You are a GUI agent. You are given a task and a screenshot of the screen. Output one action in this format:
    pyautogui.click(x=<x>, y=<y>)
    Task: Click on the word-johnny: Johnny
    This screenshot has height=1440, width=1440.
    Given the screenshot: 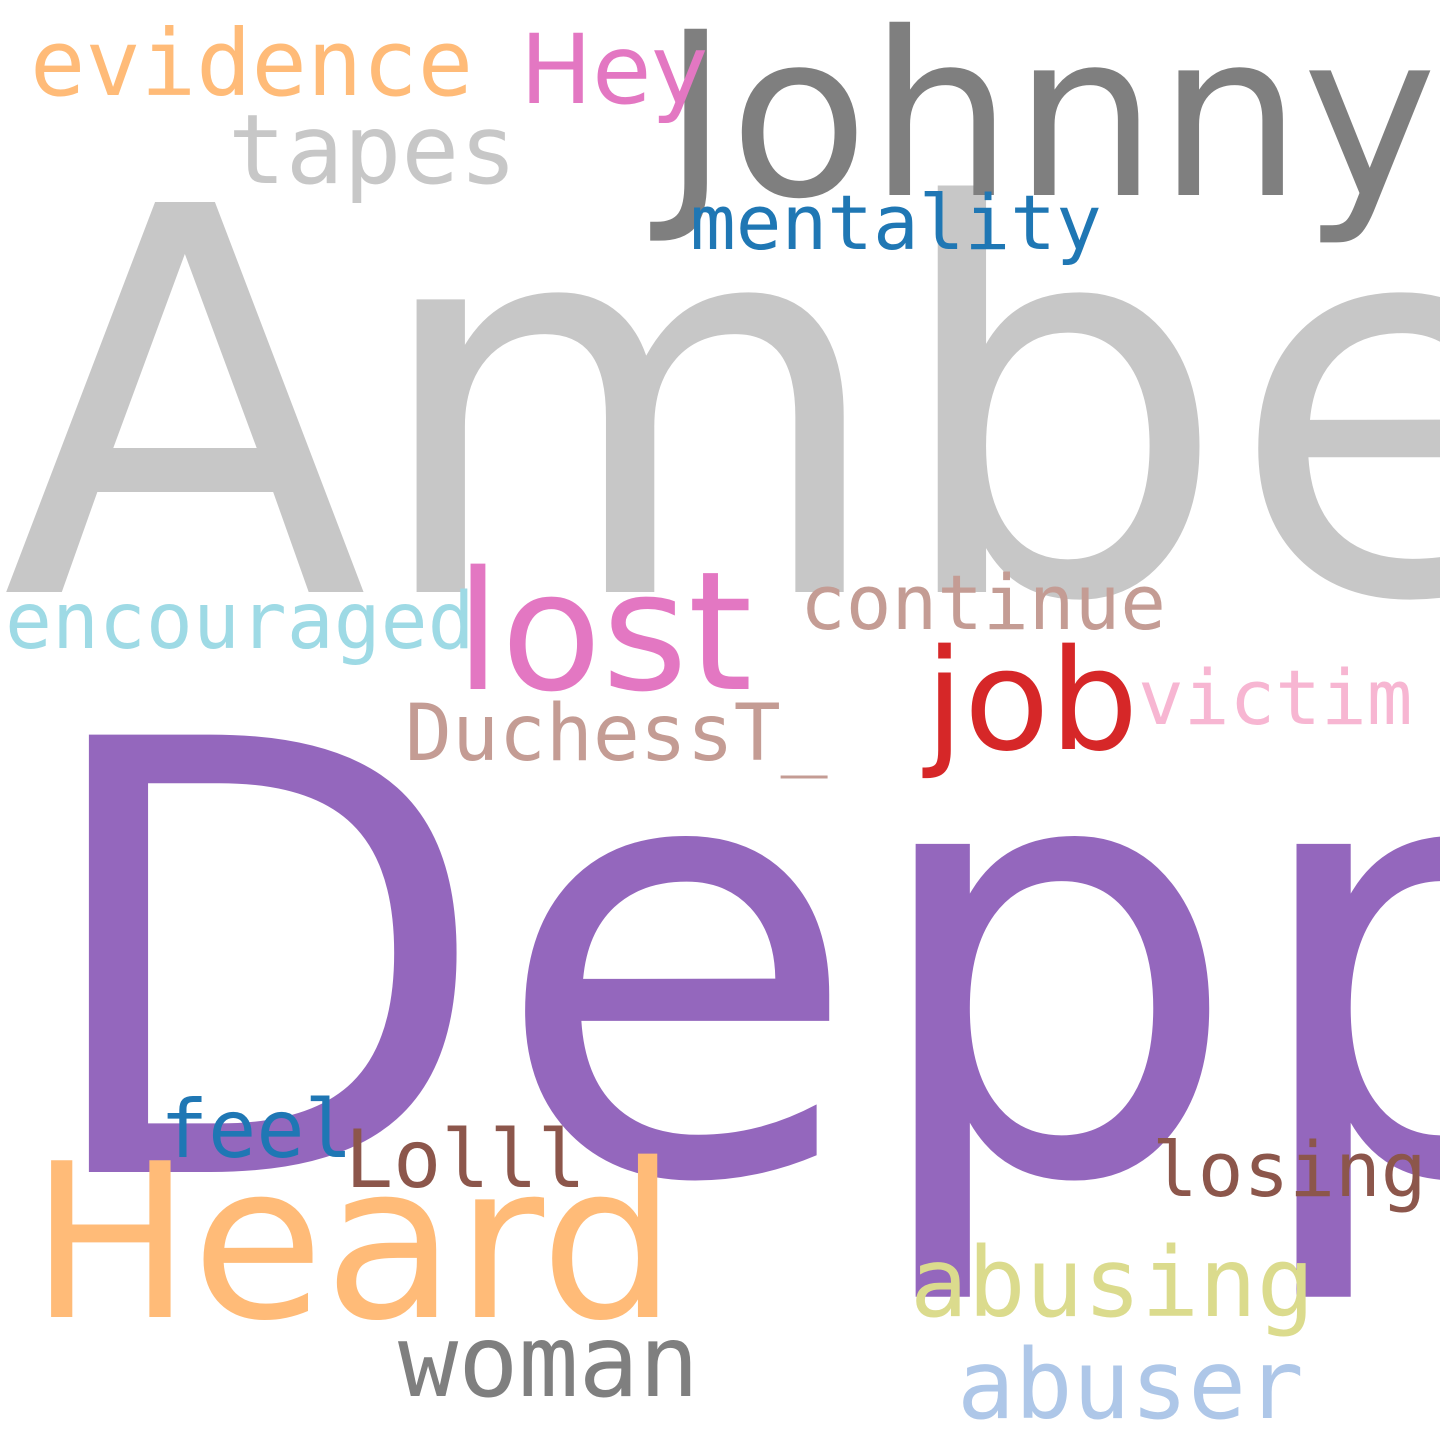 What is the action you would take?
    pyautogui.click(x=1050, y=124)
    